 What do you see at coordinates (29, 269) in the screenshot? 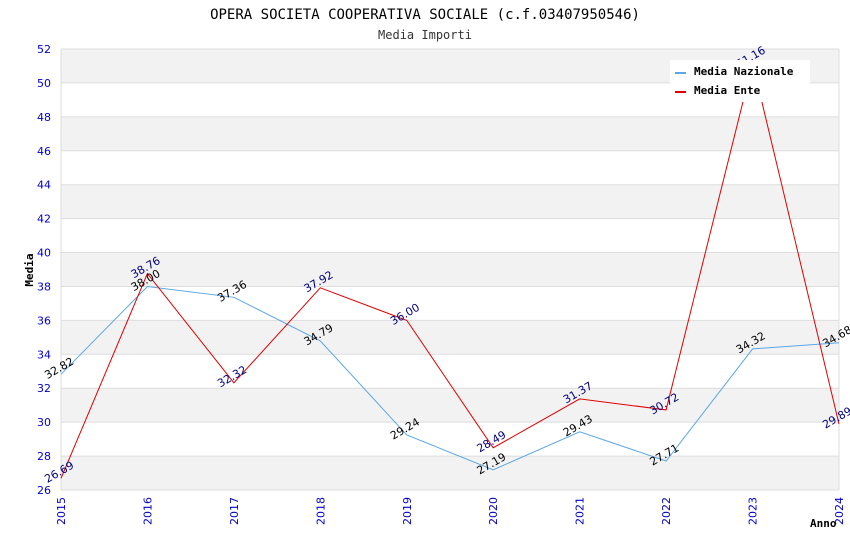
I see `y-axis-label: Media` at bounding box center [29, 269].